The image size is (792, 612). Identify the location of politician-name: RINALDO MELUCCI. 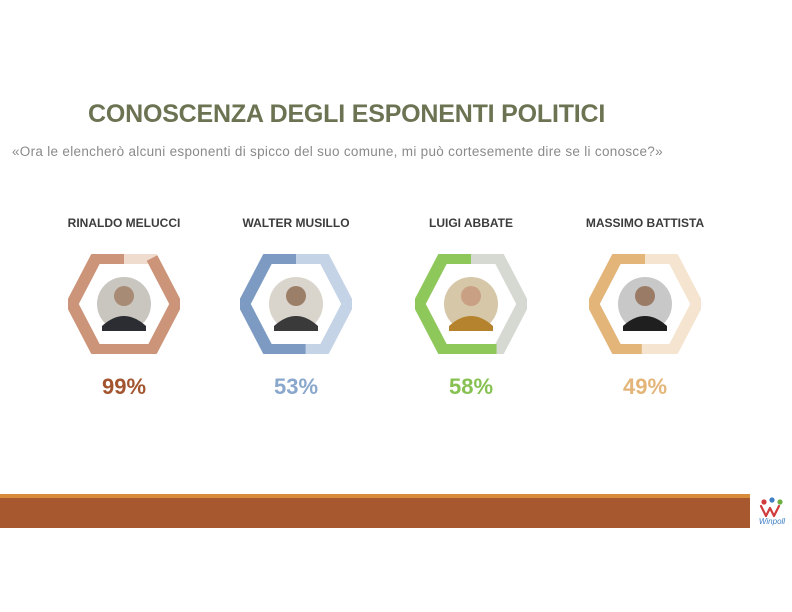
(124, 223).